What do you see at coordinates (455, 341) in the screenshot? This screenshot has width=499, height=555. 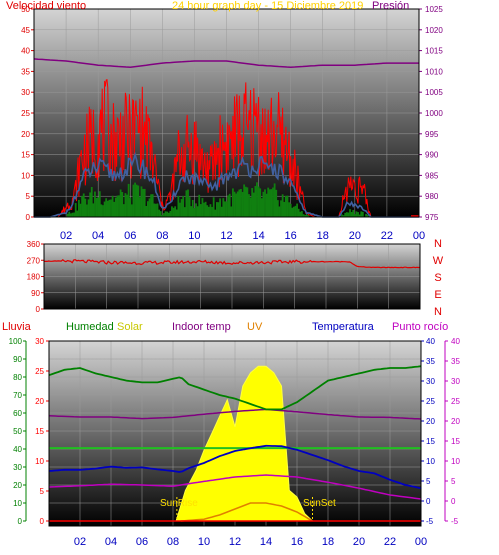 I see `temperature-outer-tick-label: 40` at bounding box center [455, 341].